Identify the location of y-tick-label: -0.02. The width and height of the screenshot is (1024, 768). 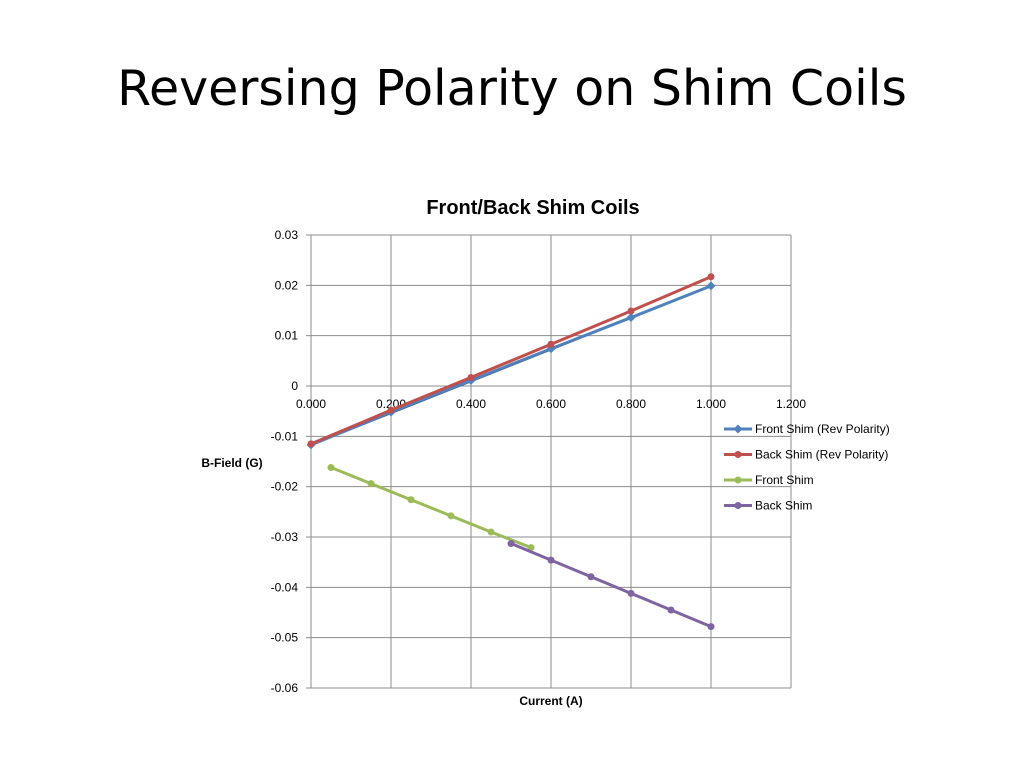
(285, 487).